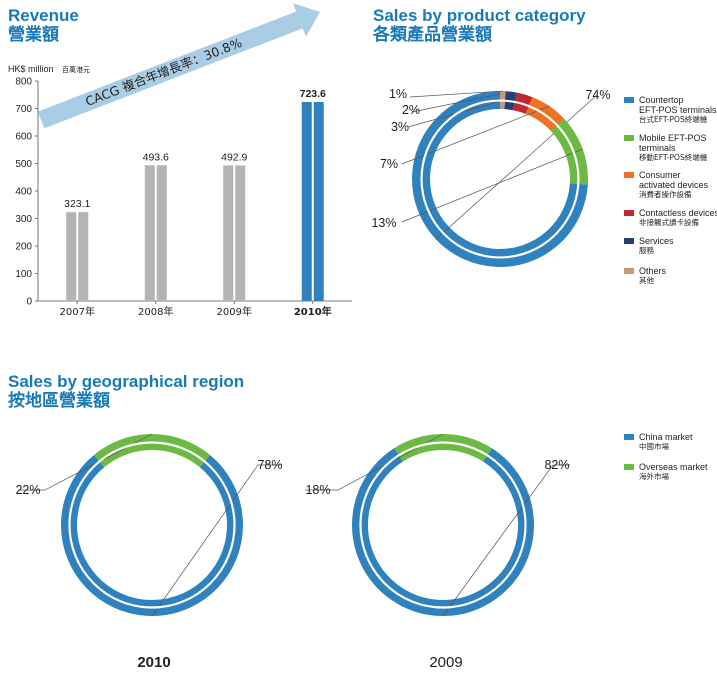 This screenshot has width=717, height=677. I want to click on legend-label-zh: 服務, so click(646, 250).